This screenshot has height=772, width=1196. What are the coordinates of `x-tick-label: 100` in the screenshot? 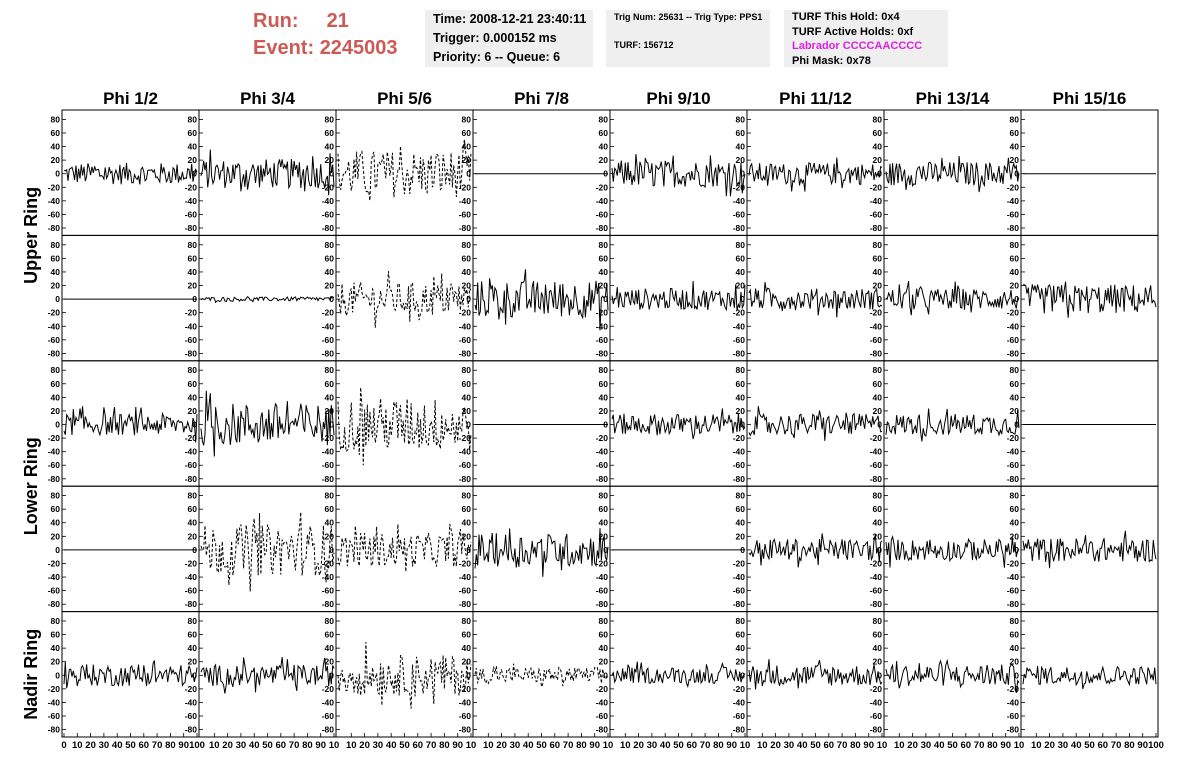 It's located at (197, 745).